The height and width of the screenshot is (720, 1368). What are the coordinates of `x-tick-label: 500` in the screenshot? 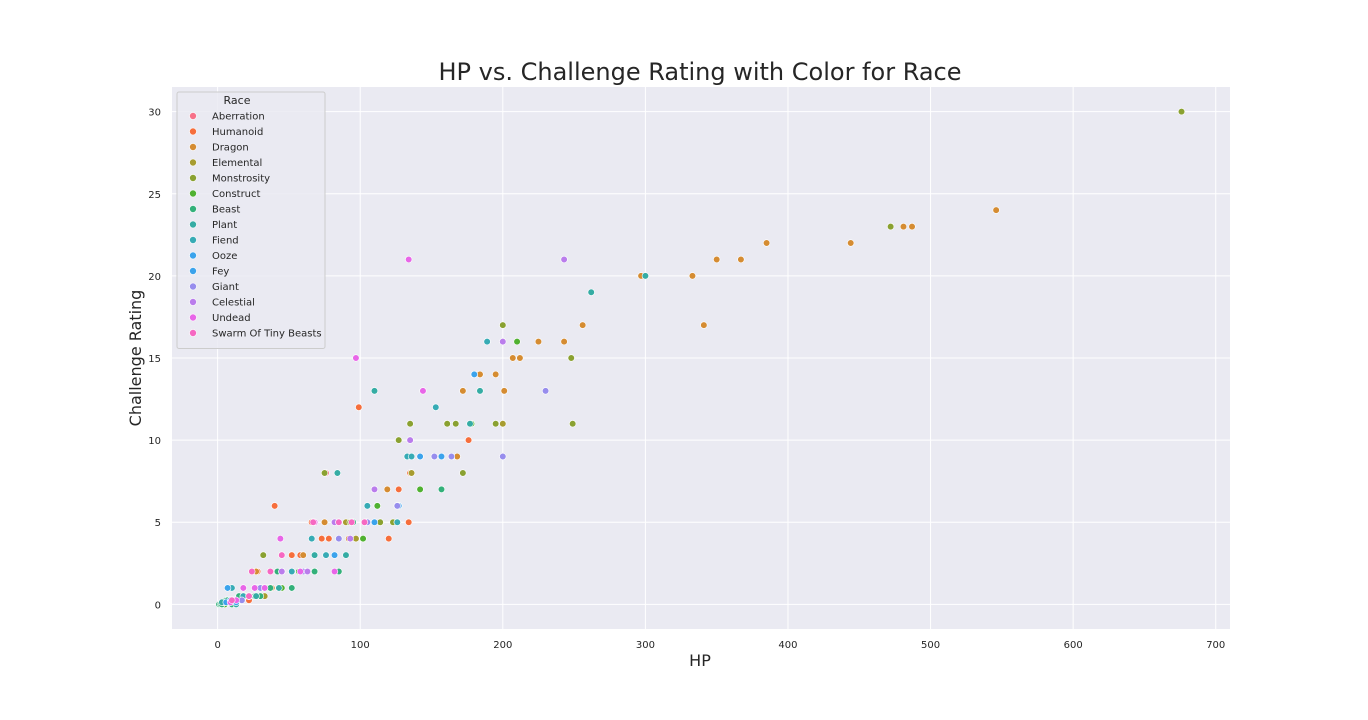 It's located at (930, 645).